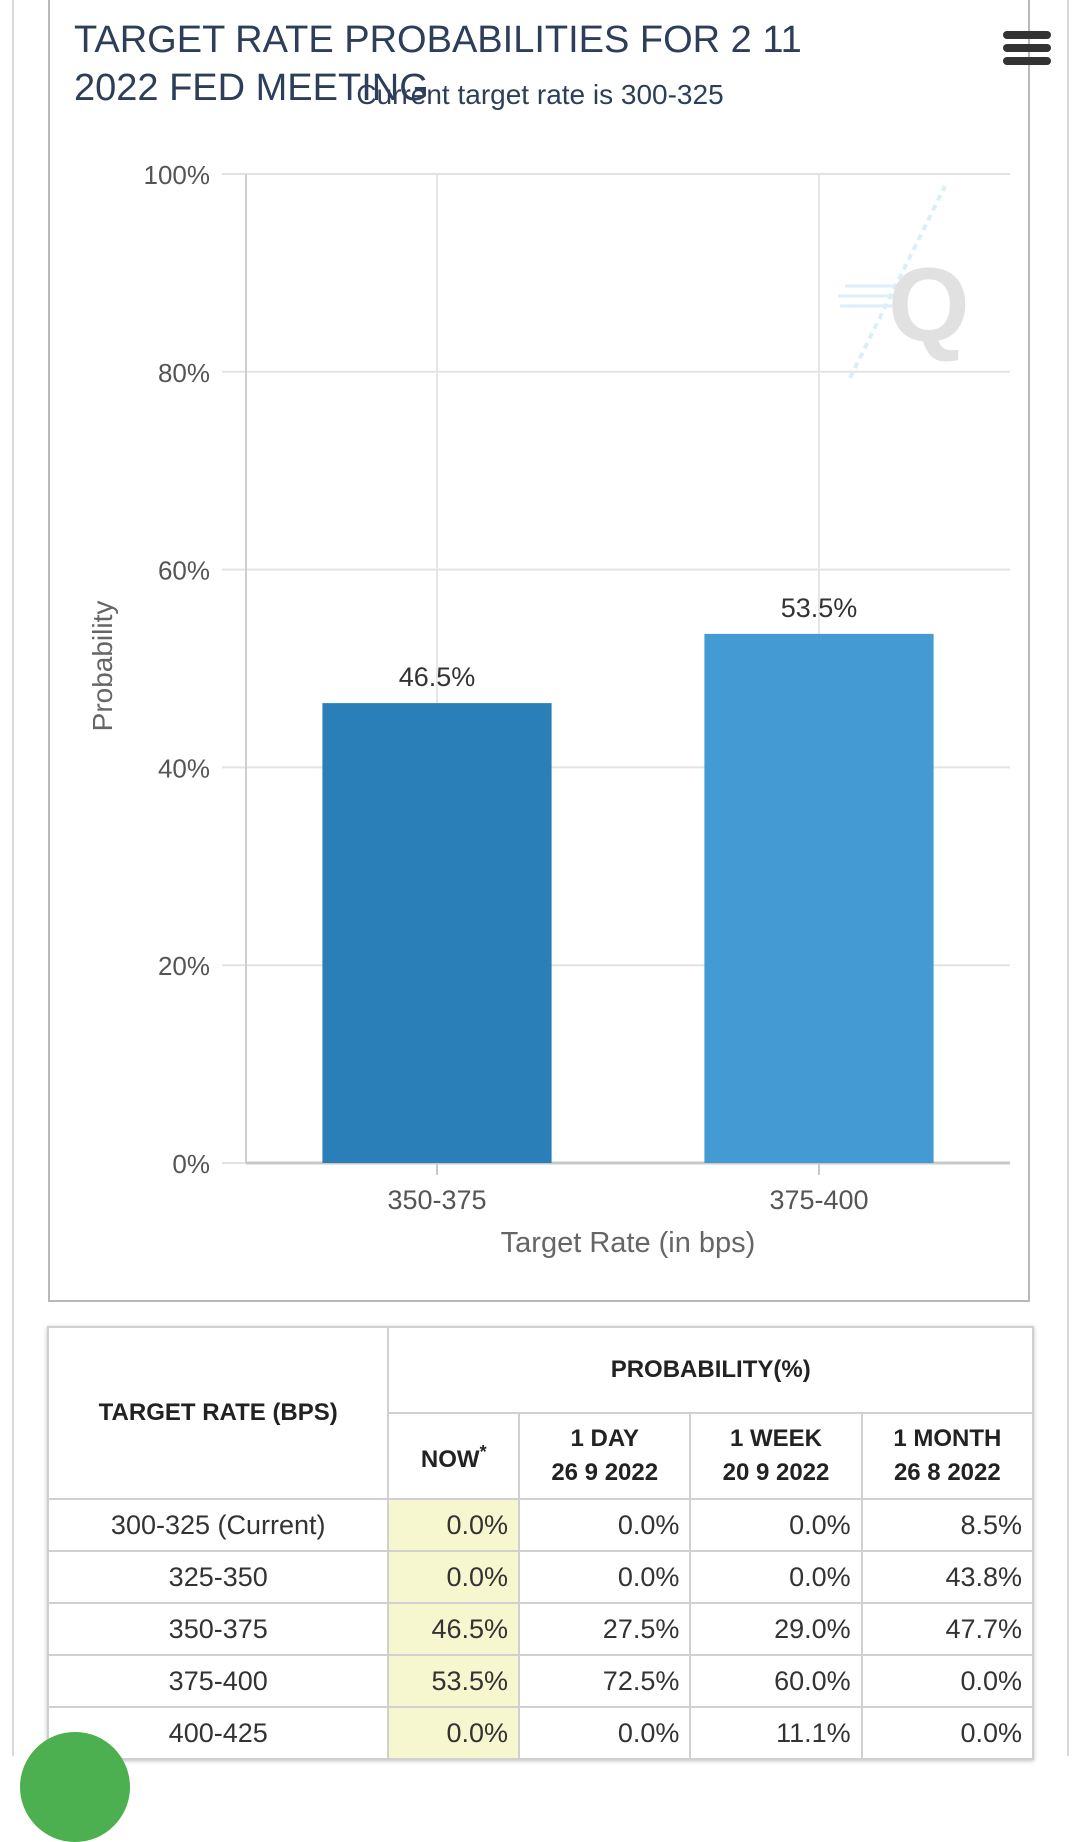 This screenshot has height=1842, width=1080. I want to click on table-row: 375-400 53.5% 72.5% 60.0% 0.0%, so click(540, 1681).